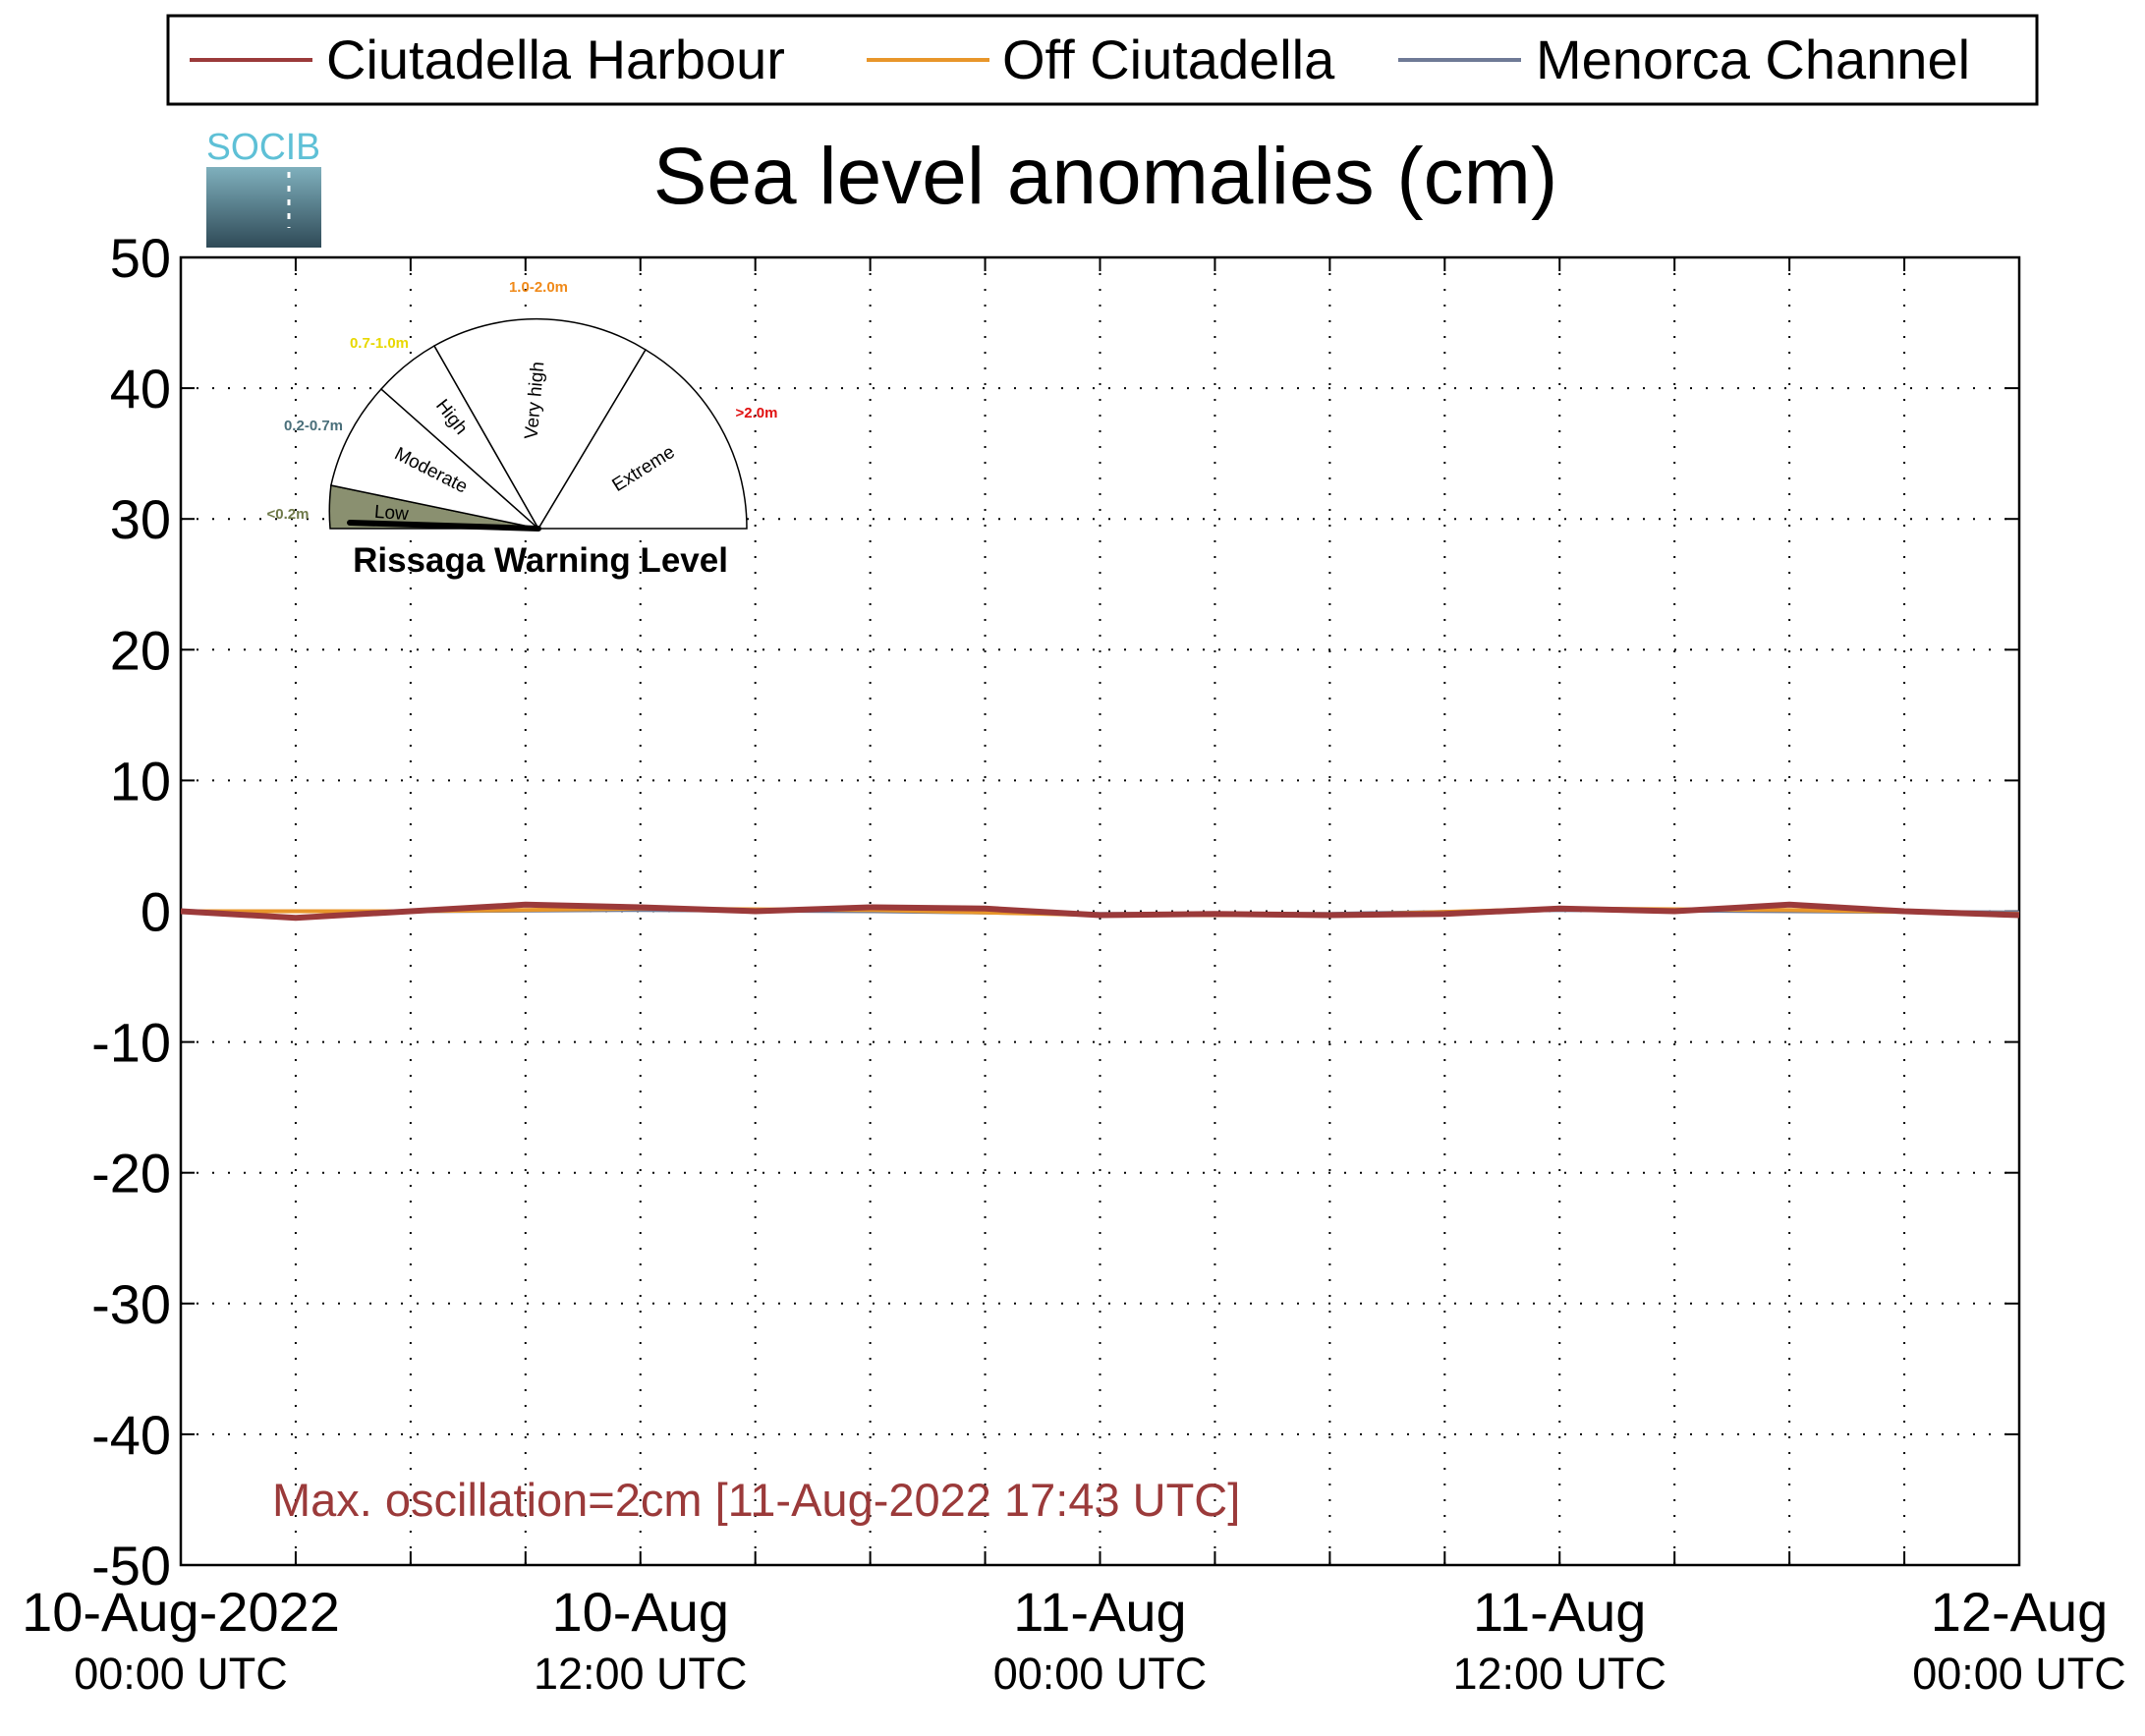 The image size is (2145, 1736). What do you see at coordinates (181, 1612) in the screenshot?
I see `x-tick-label-date: 10-Aug-2022` at bounding box center [181, 1612].